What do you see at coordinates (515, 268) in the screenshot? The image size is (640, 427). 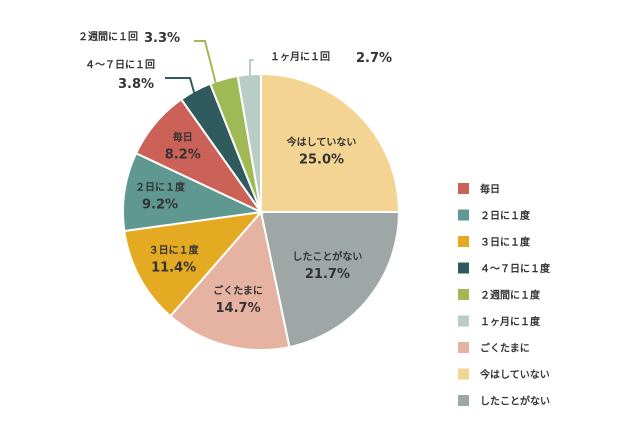 I see `legend-label-3: ４～７日に１度` at bounding box center [515, 268].